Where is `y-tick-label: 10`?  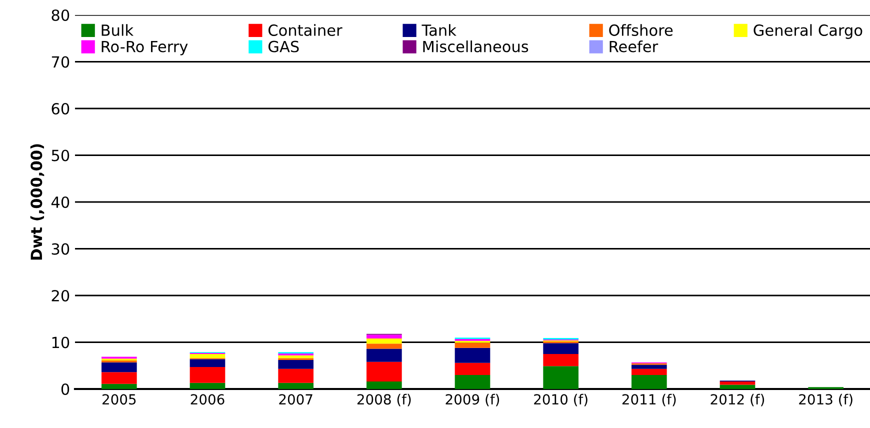
y-tick-label: 10 is located at coordinates (61, 342).